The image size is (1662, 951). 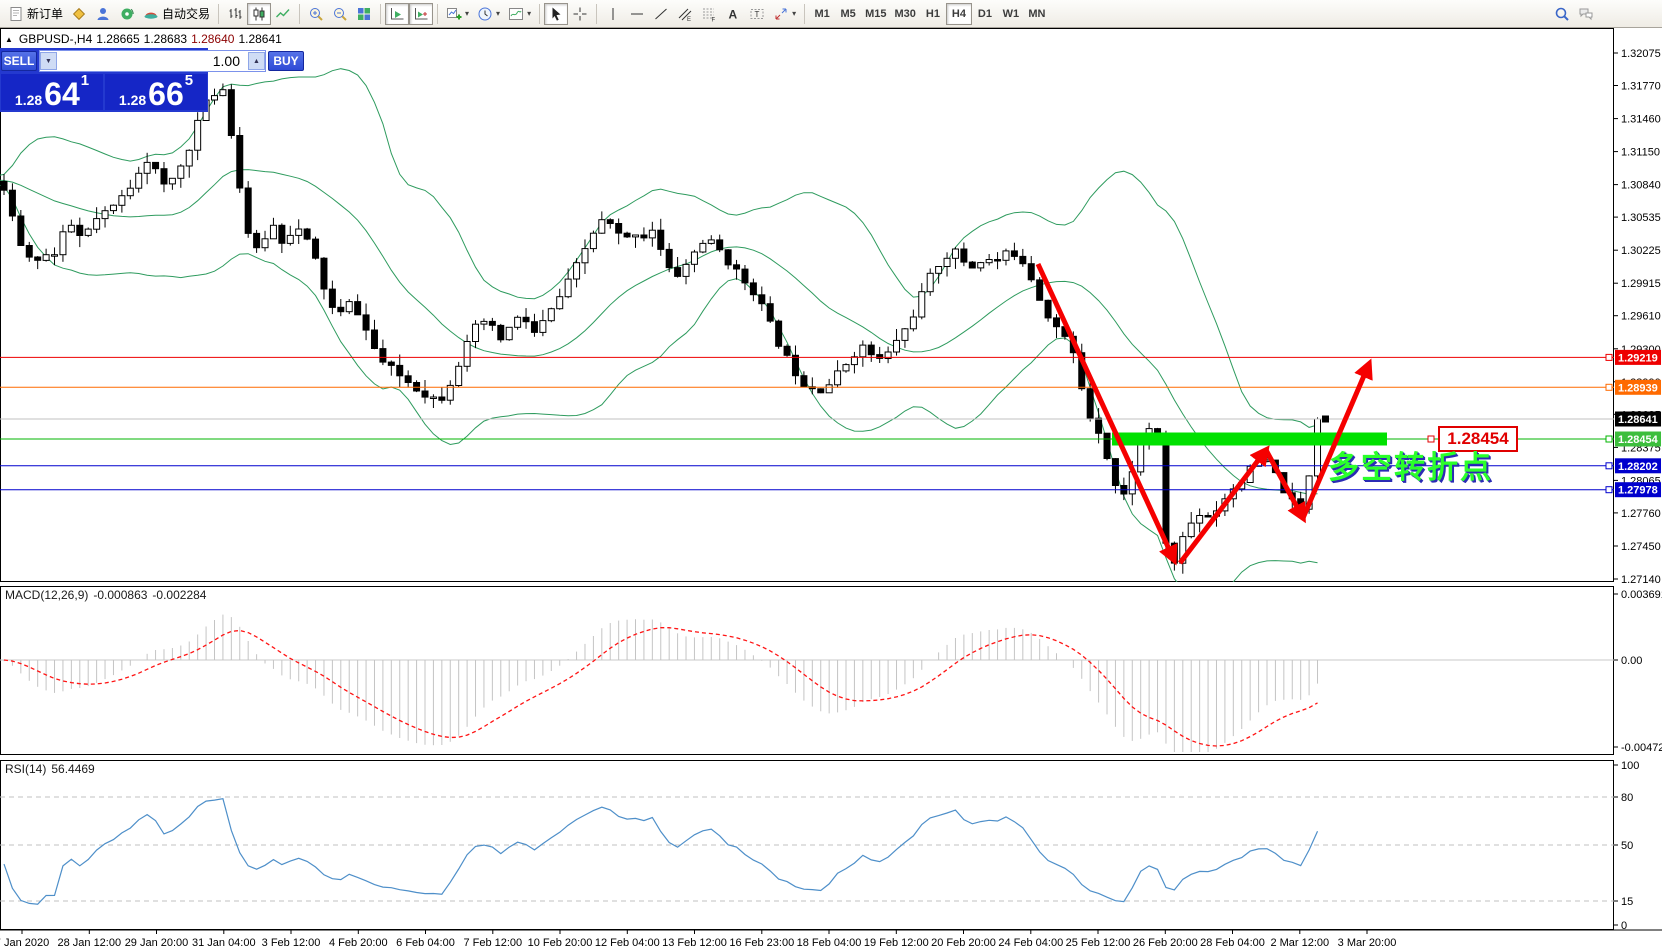 What do you see at coordinates (118, 39) in the screenshot?
I see `ohlc-open: 1.28665` at bounding box center [118, 39].